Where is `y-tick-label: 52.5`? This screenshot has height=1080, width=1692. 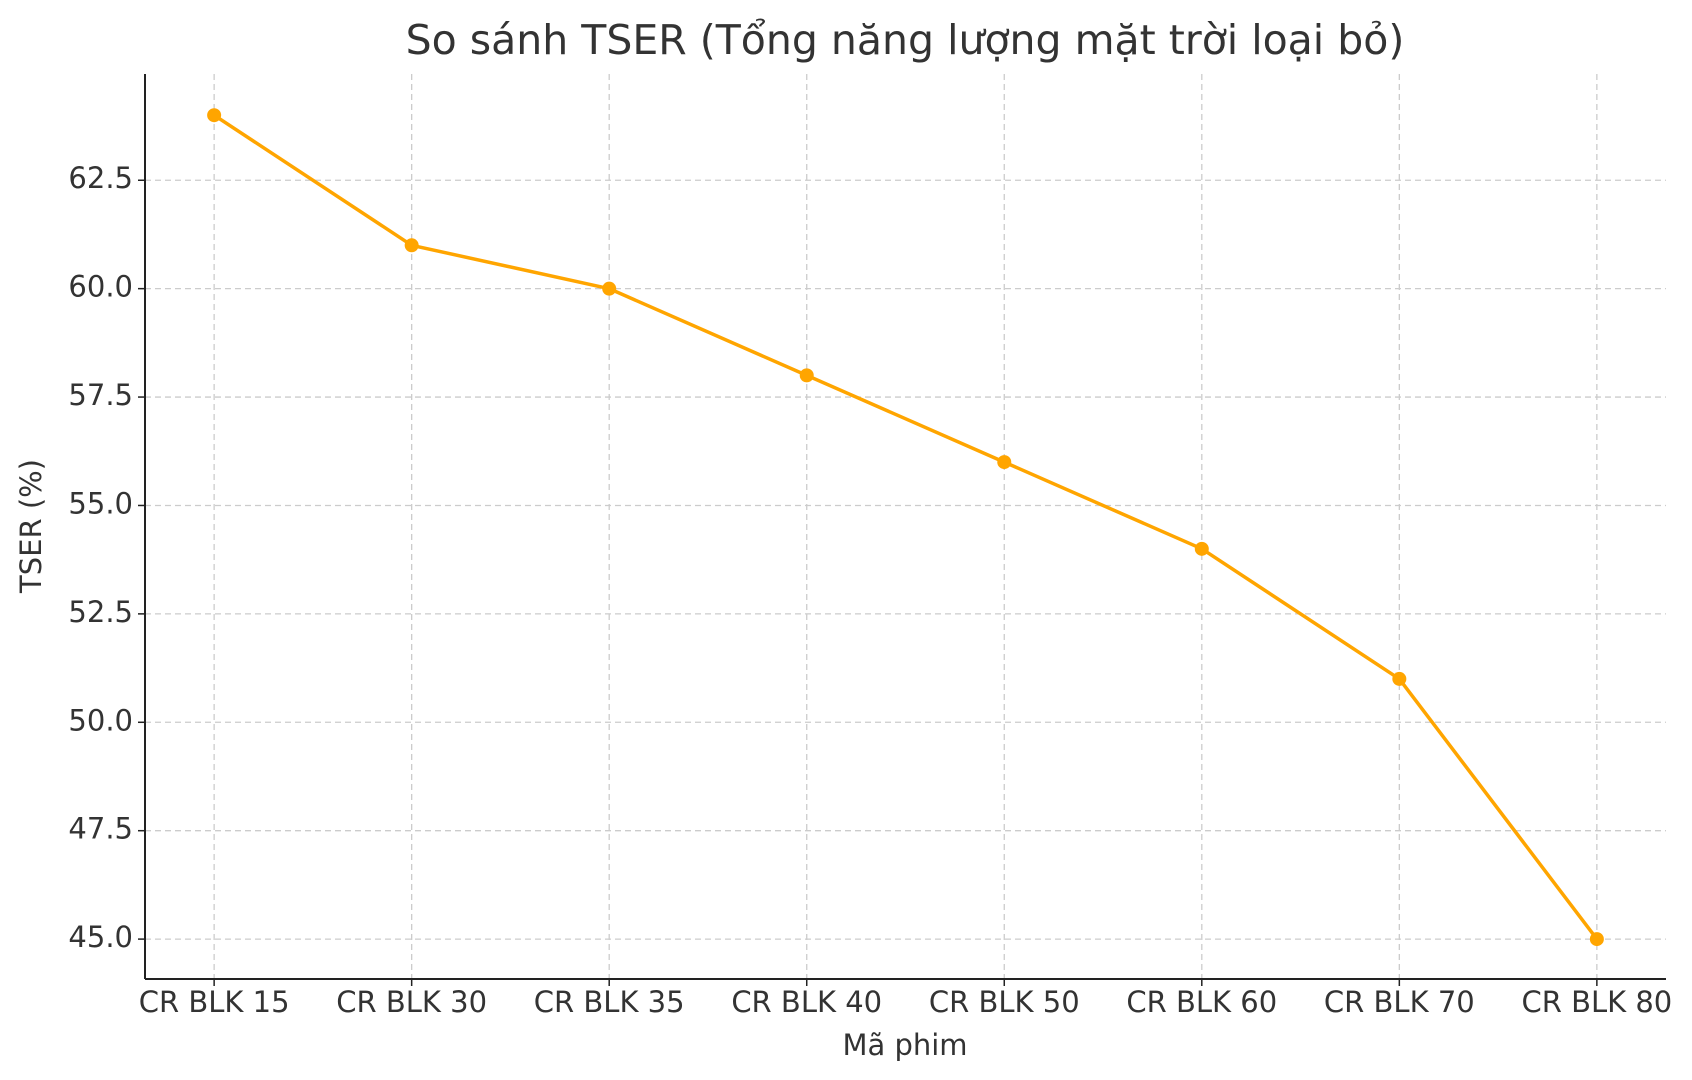
y-tick-label: 52.5 is located at coordinates (100, 612).